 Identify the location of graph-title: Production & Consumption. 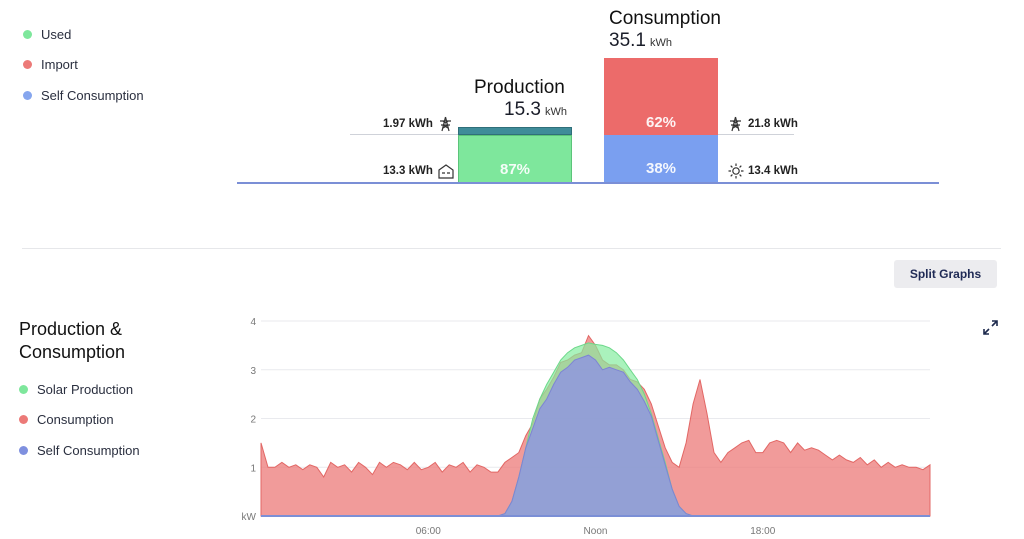
(72, 341).